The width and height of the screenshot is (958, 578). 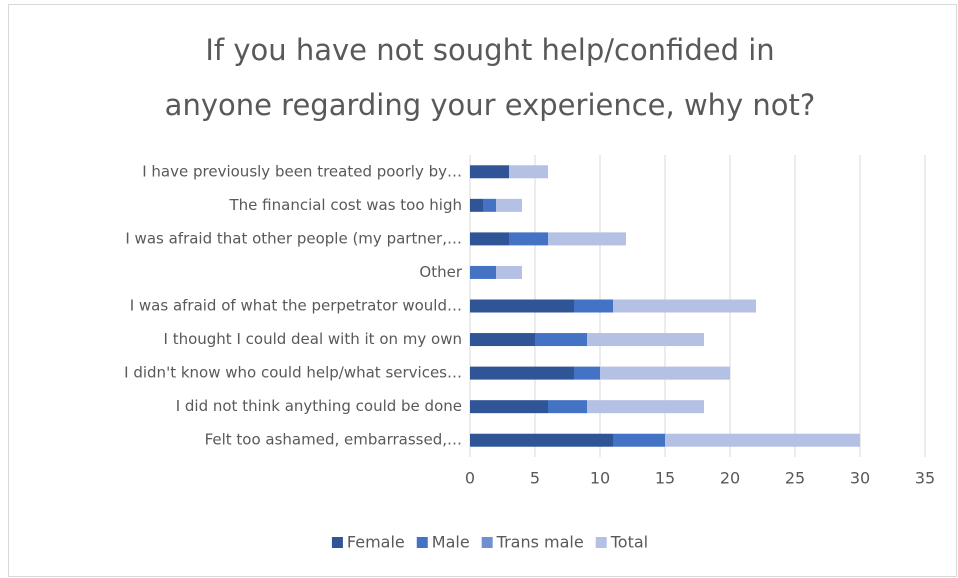 I want to click on chart-title: If you have not sought help/confided in, so click(x=489, y=50).